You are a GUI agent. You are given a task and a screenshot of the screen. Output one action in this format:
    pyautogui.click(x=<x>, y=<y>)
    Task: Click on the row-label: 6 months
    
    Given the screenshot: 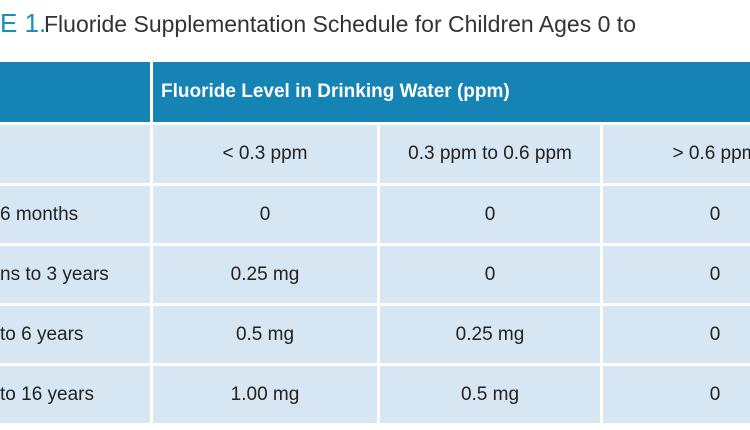 What is the action you would take?
    pyautogui.click(x=75, y=214)
    